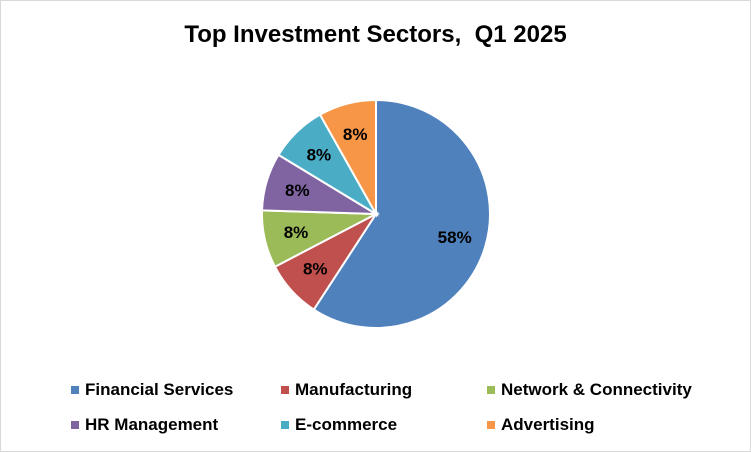 The width and height of the screenshot is (751, 452). Describe the element at coordinates (378, 202) in the screenshot. I see `pie-labels: 58% 8% 8% 8% 8% 8%` at that location.